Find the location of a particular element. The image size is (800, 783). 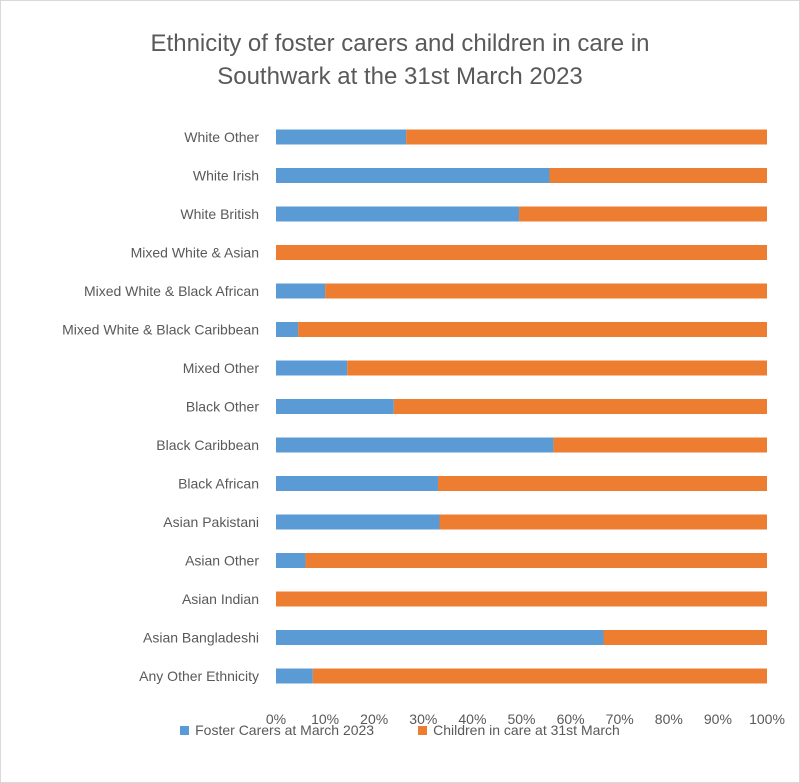

bar-foster-carers-white-irish is located at coordinates (413, 175).